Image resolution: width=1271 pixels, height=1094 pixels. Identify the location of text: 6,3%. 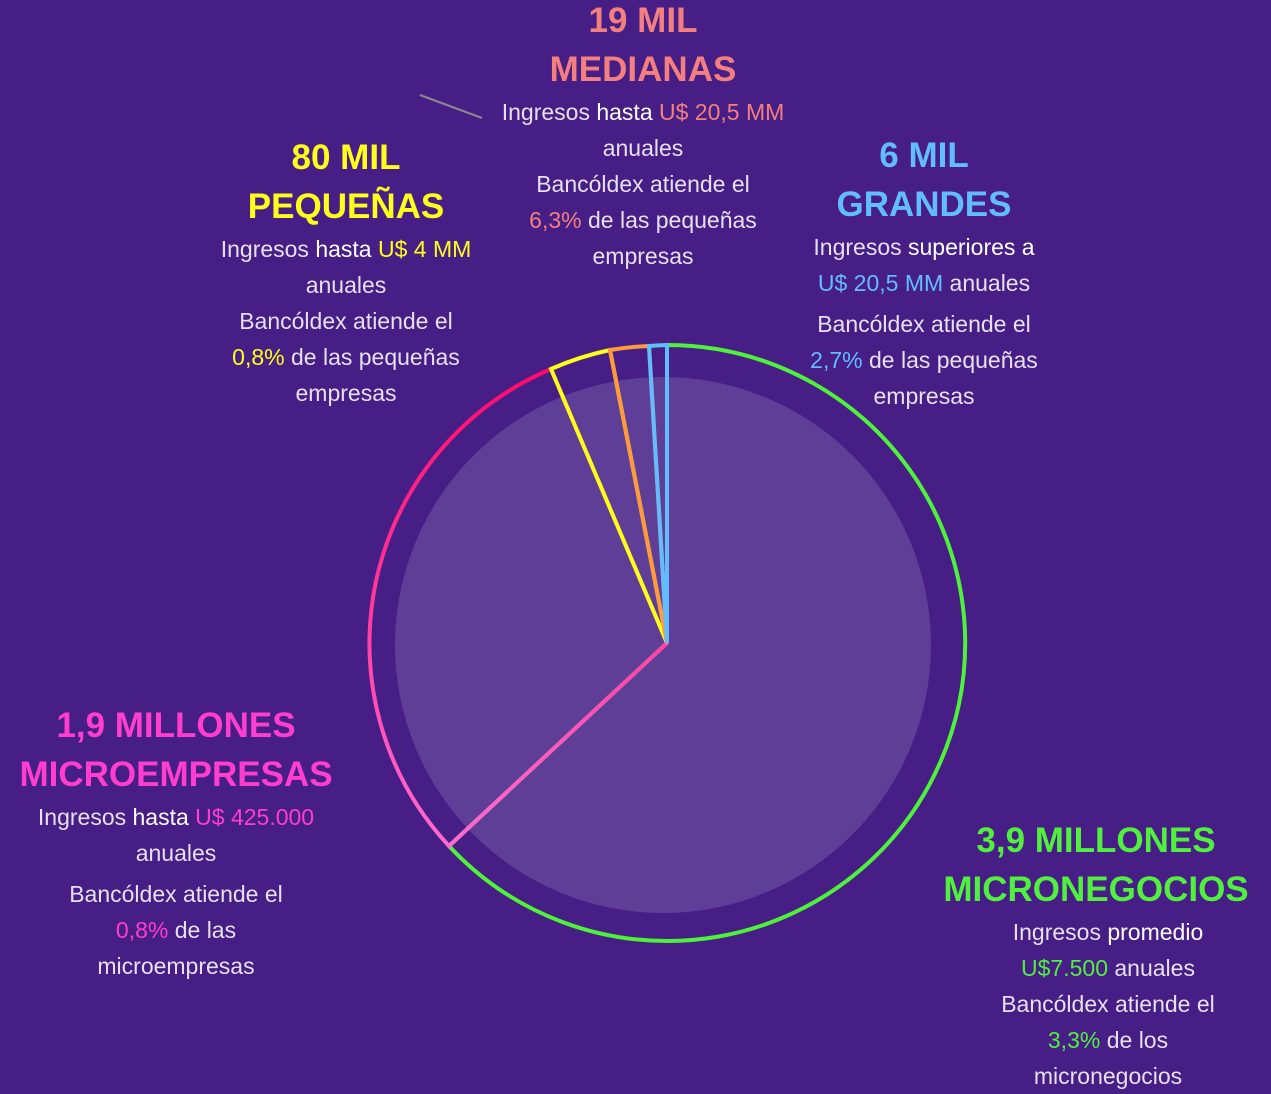
(555, 220).